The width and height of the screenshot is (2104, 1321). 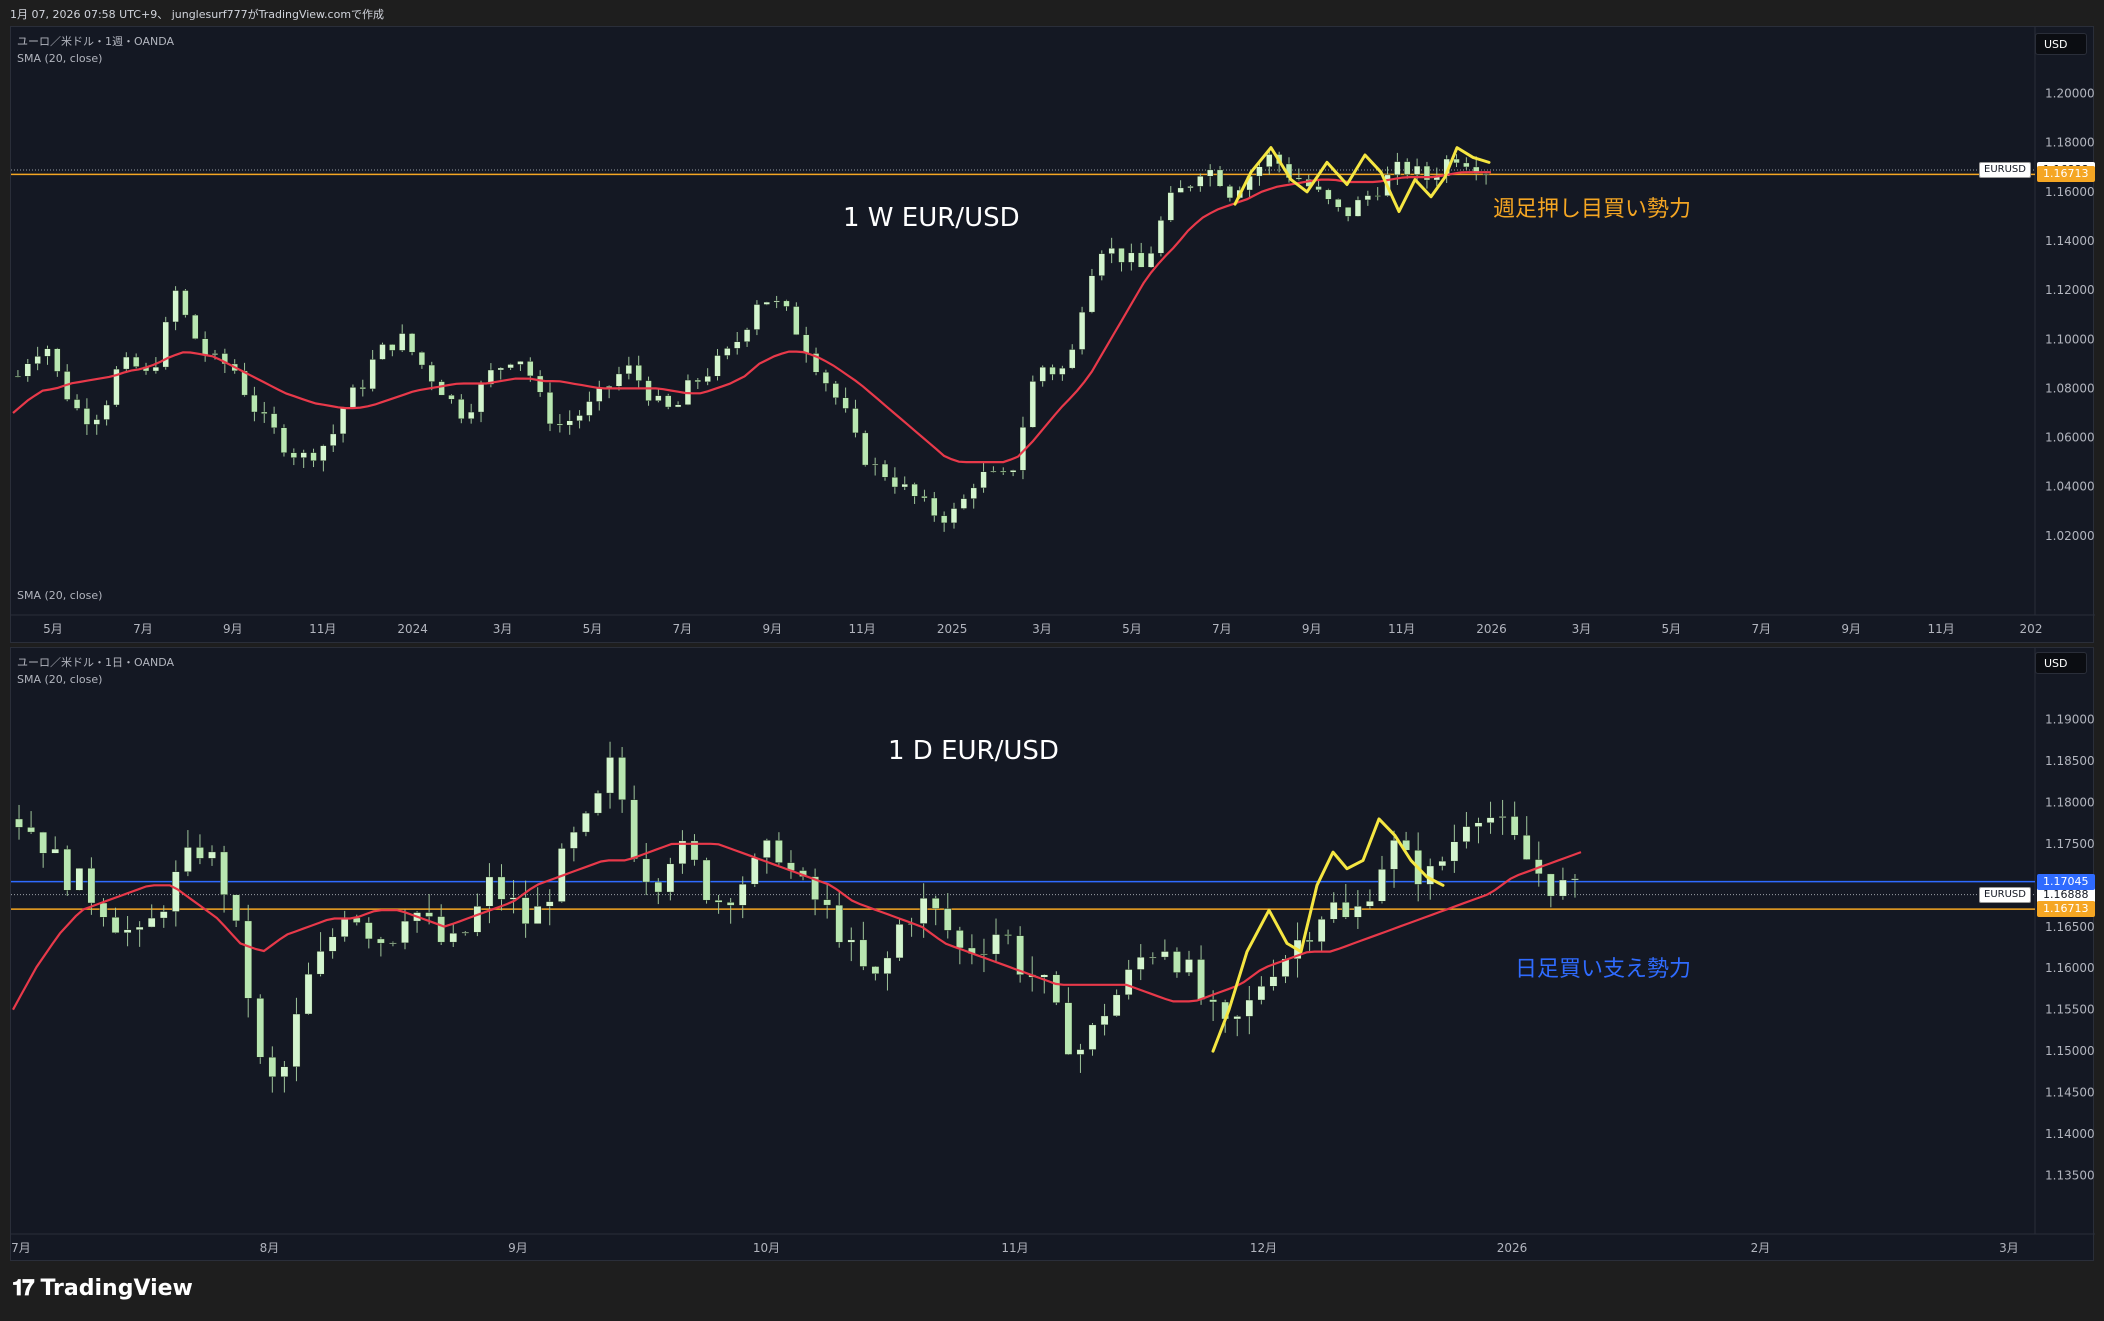 I want to click on time-tick-label: 12月, so click(x=1263, y=1248).